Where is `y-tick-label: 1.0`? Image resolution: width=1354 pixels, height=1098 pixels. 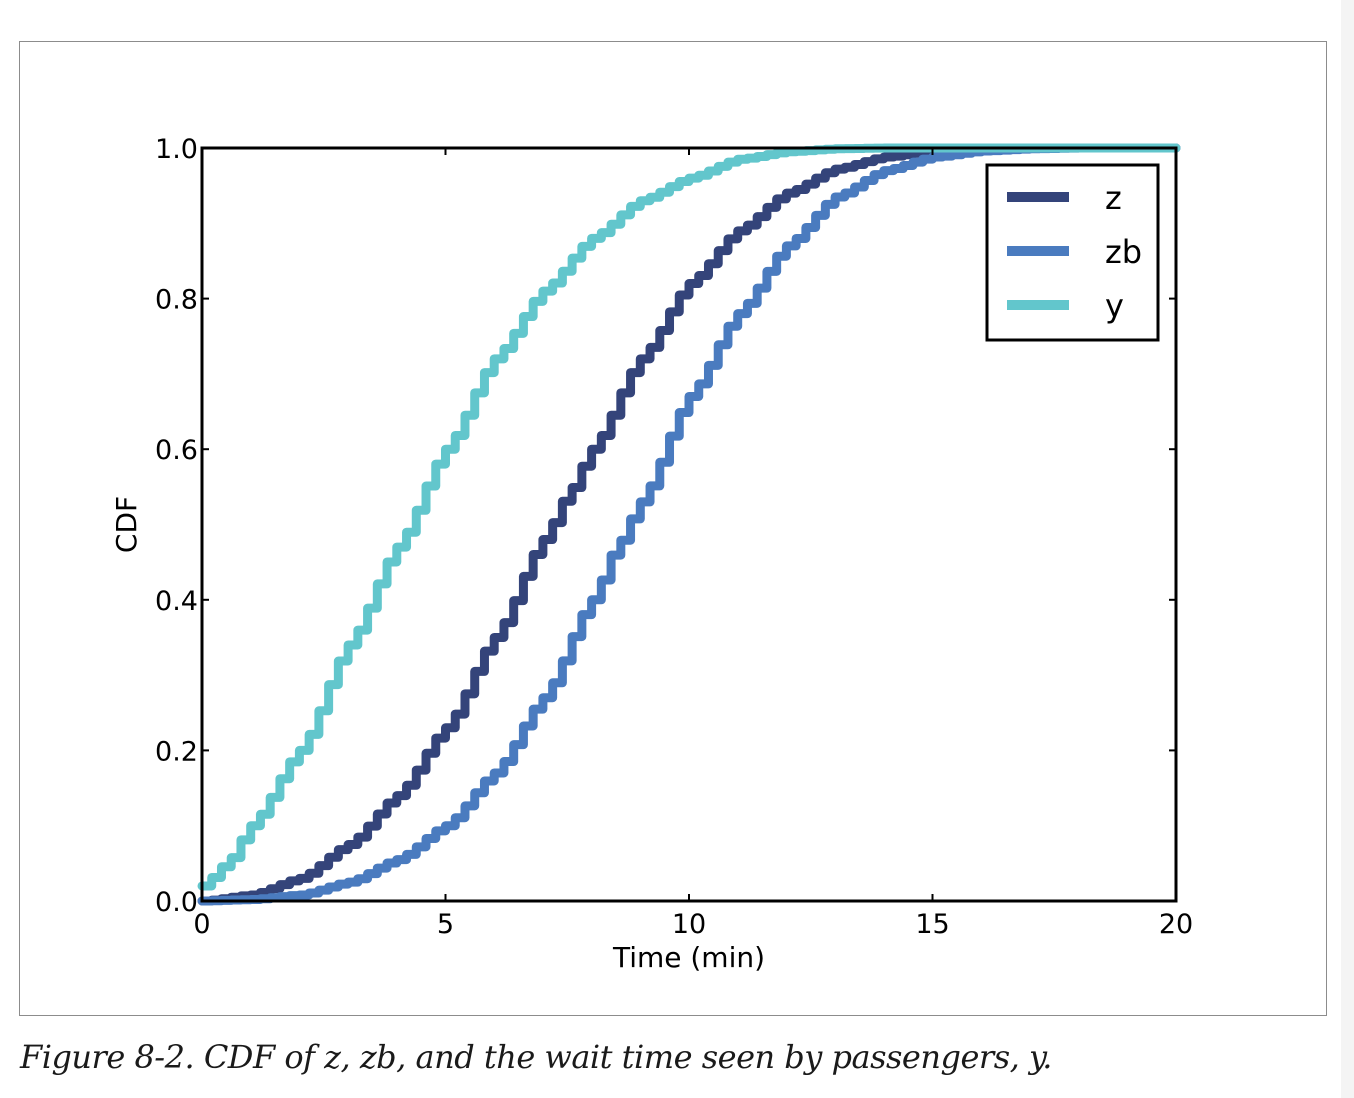
y-tick-label: 1.0 is located at coordinates (176, 149).